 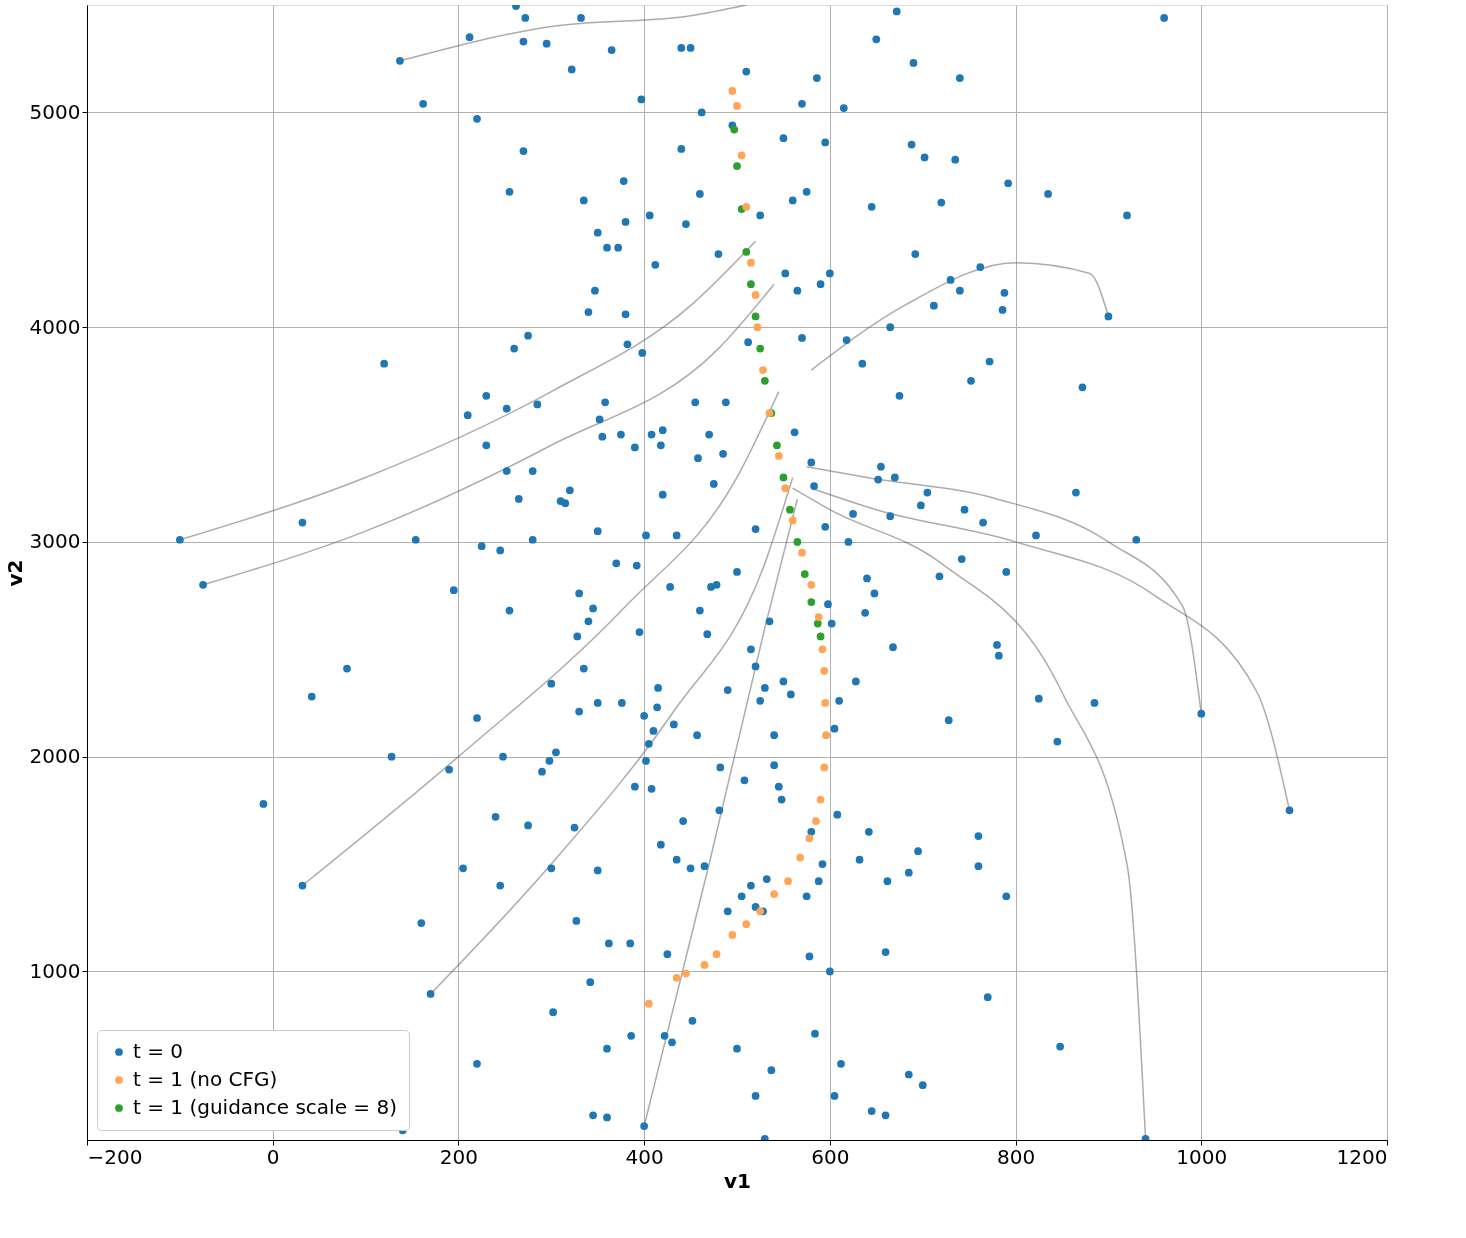 I want to click on x-tick-label: 0, so click(x=273, y=1156).